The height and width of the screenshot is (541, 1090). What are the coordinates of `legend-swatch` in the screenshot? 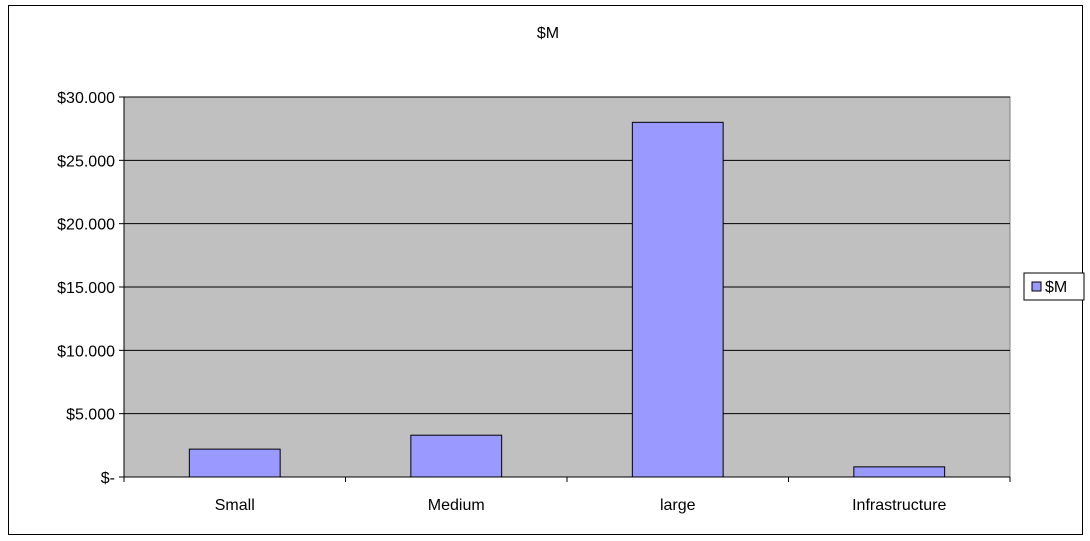 It's located at (1036, 286).